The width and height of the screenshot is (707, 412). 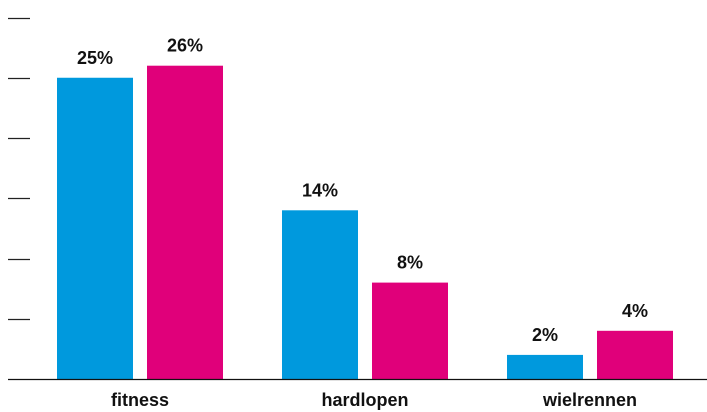 I want to click on category-labels: fitness hardlopen wielrennen, so click(x=374, y=400).